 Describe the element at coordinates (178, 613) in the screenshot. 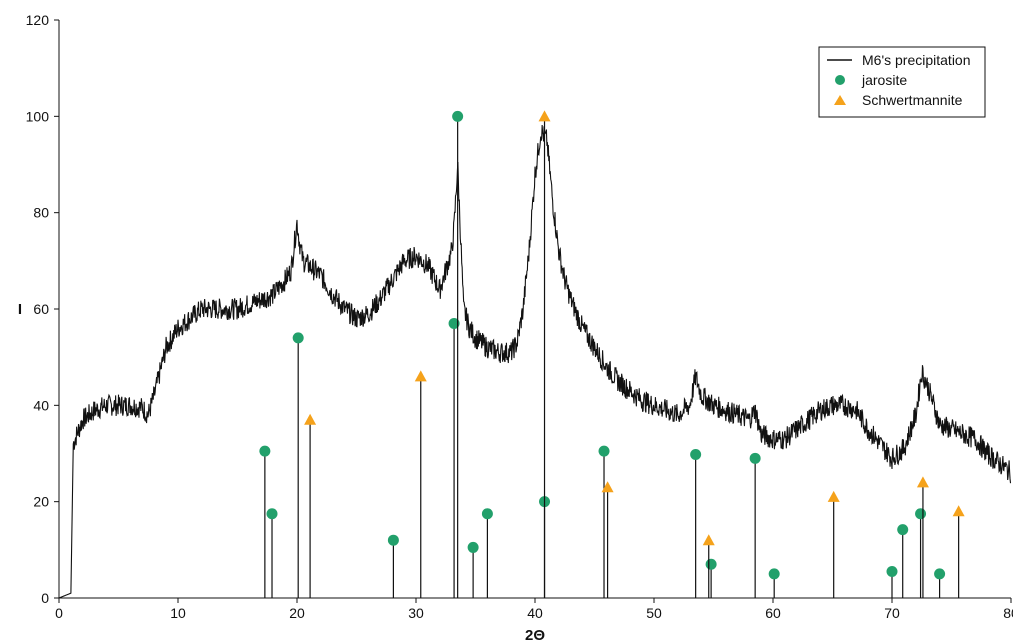

I see `x-tick-label: 10` at that location.